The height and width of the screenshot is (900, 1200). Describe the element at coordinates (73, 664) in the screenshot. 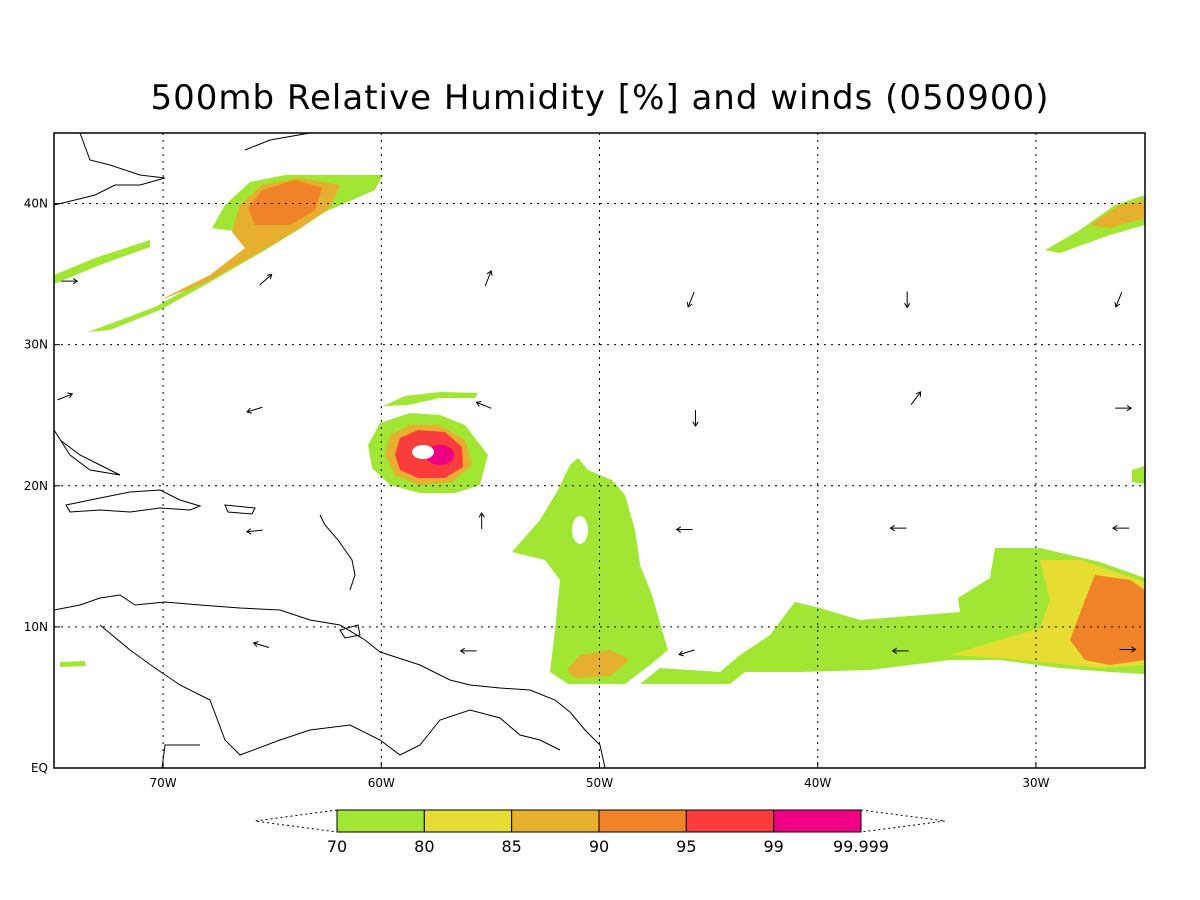

I see `humidity-spot-west` at that location.